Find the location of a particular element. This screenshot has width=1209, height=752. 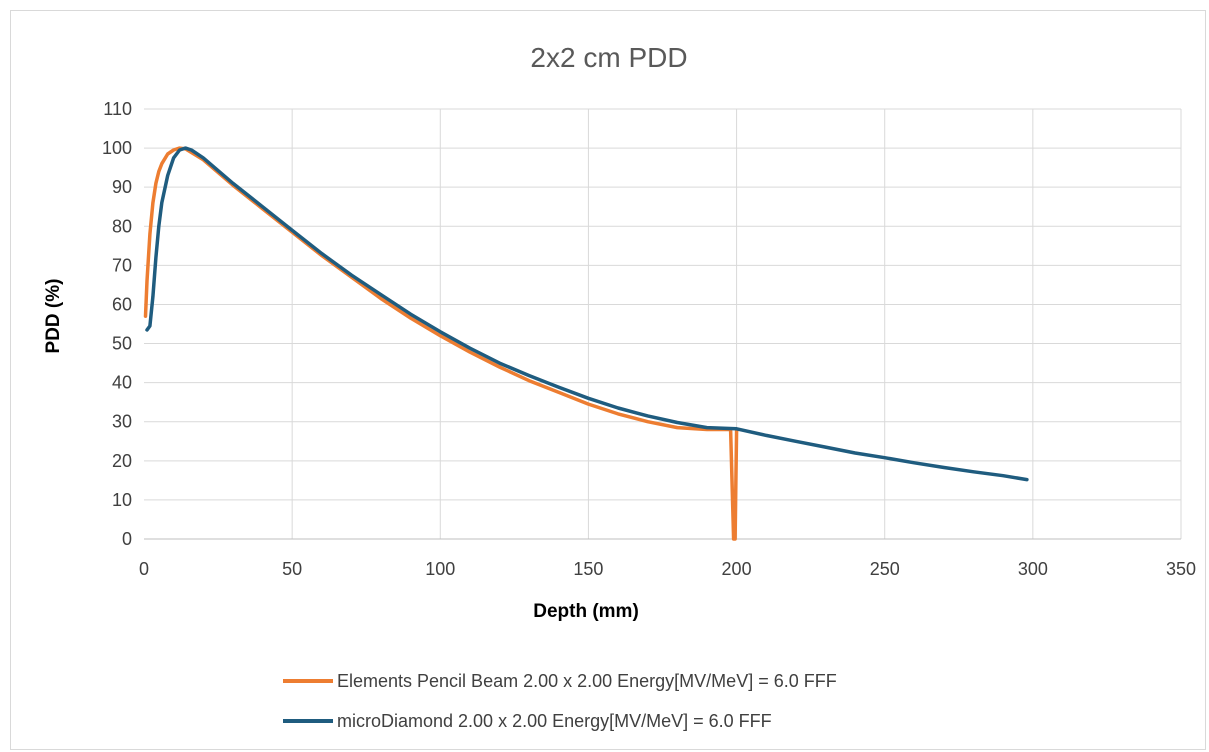

x-tick-label: 250 is located at coordinates (885, 569).